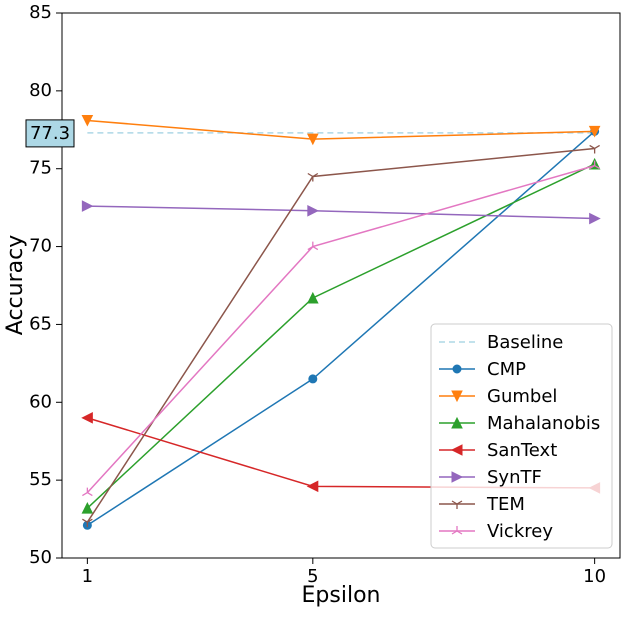 The width and height of the screenshot is (626, 617). I want to click on y-axis-label: Accuracy, so click(15, 285).